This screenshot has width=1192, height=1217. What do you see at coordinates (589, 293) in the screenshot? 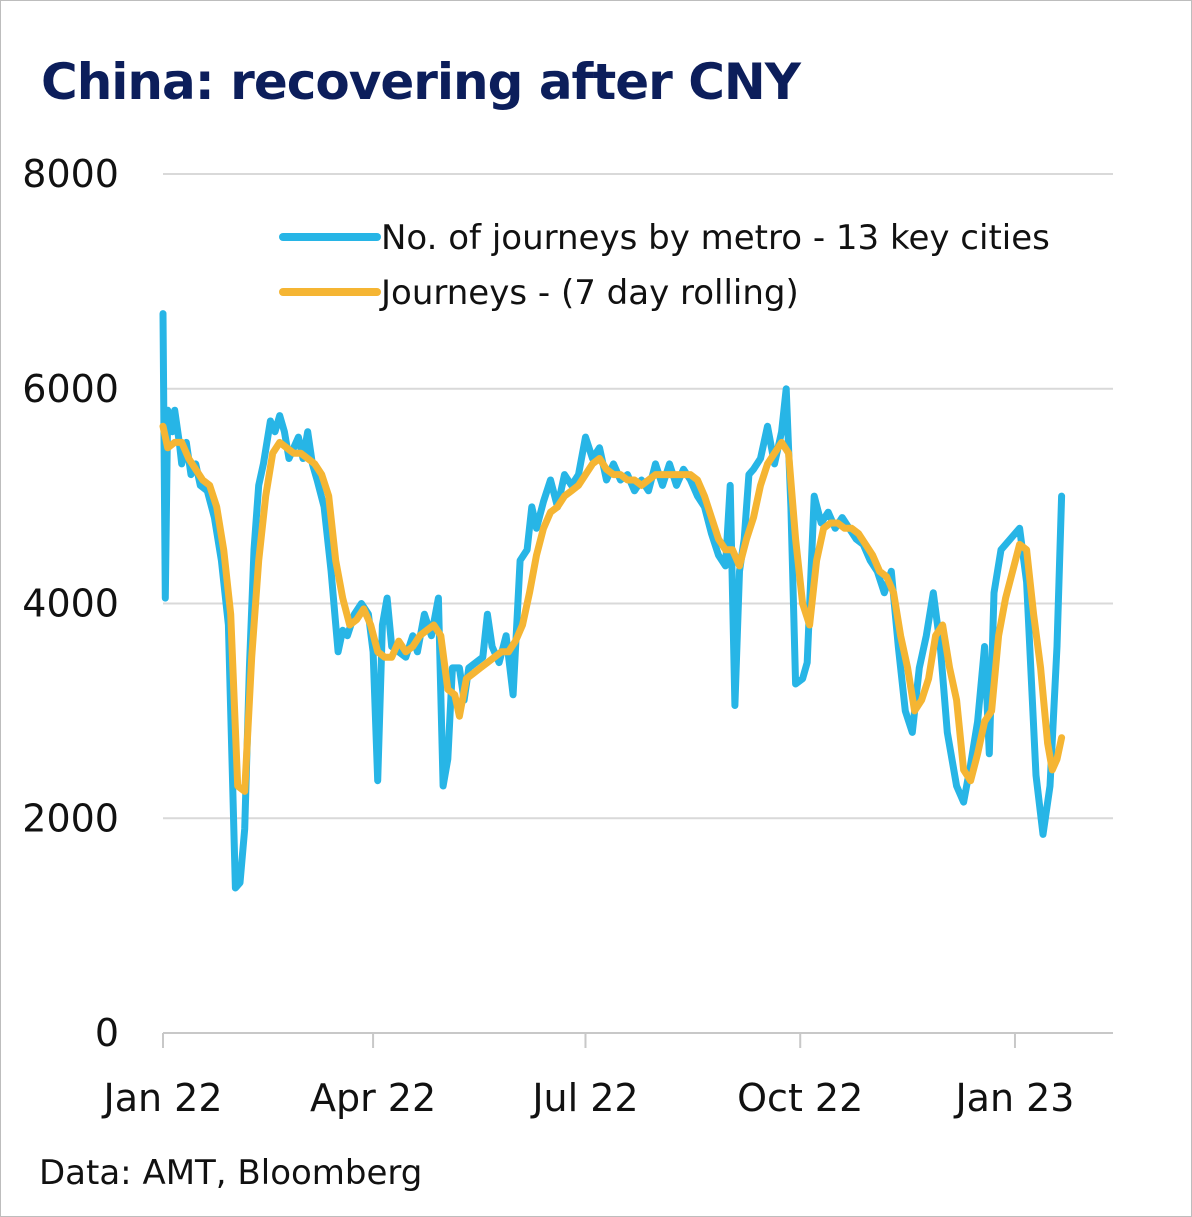
I see `legend-label-1: Journeys - (7 day rolling)` at bounding box center [589, 293].